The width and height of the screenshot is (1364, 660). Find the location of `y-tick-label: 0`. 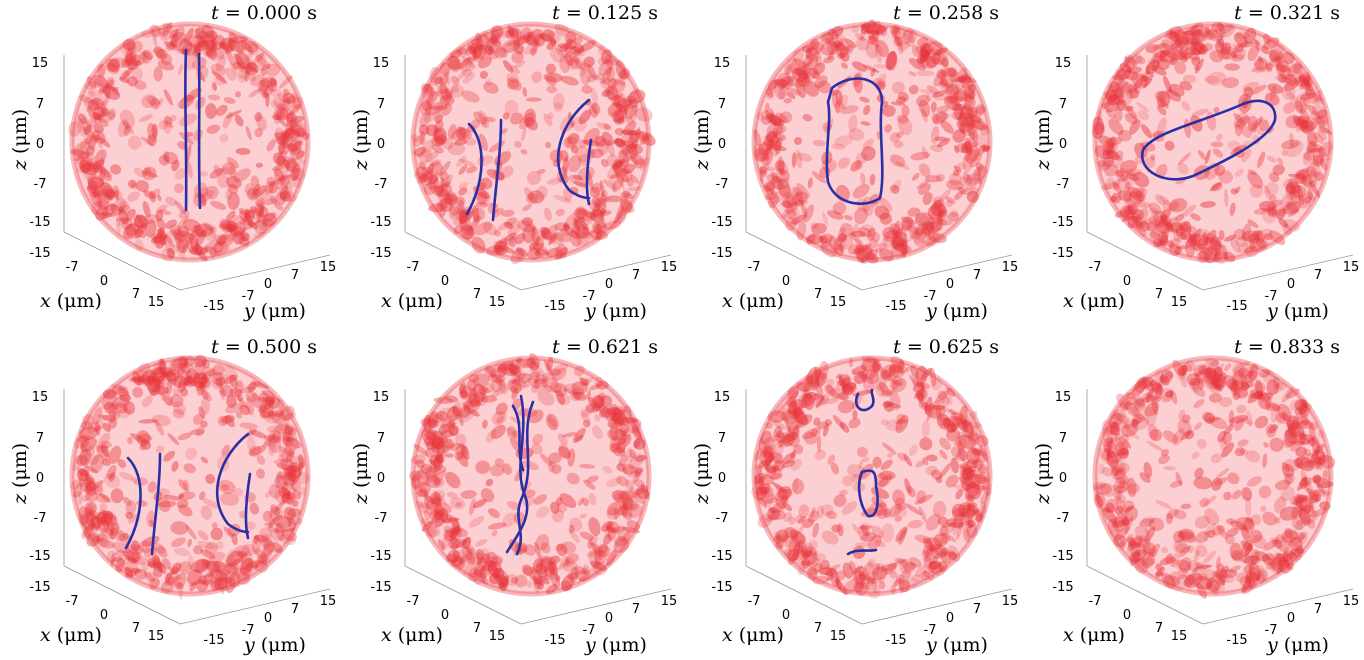

y-tick-label: 0 is located at coordinates (609, 618).